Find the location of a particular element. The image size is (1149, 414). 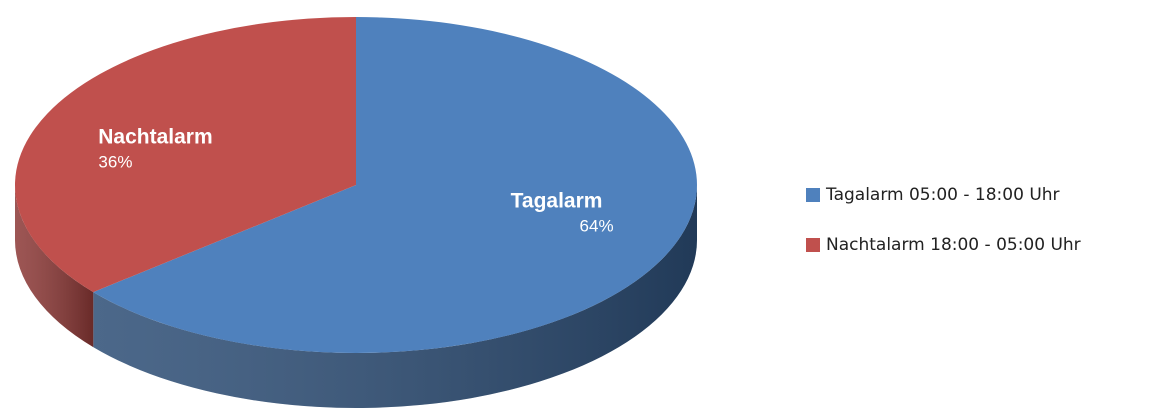

slice-label: Nachtalarm is located at coordinates (155, 136).